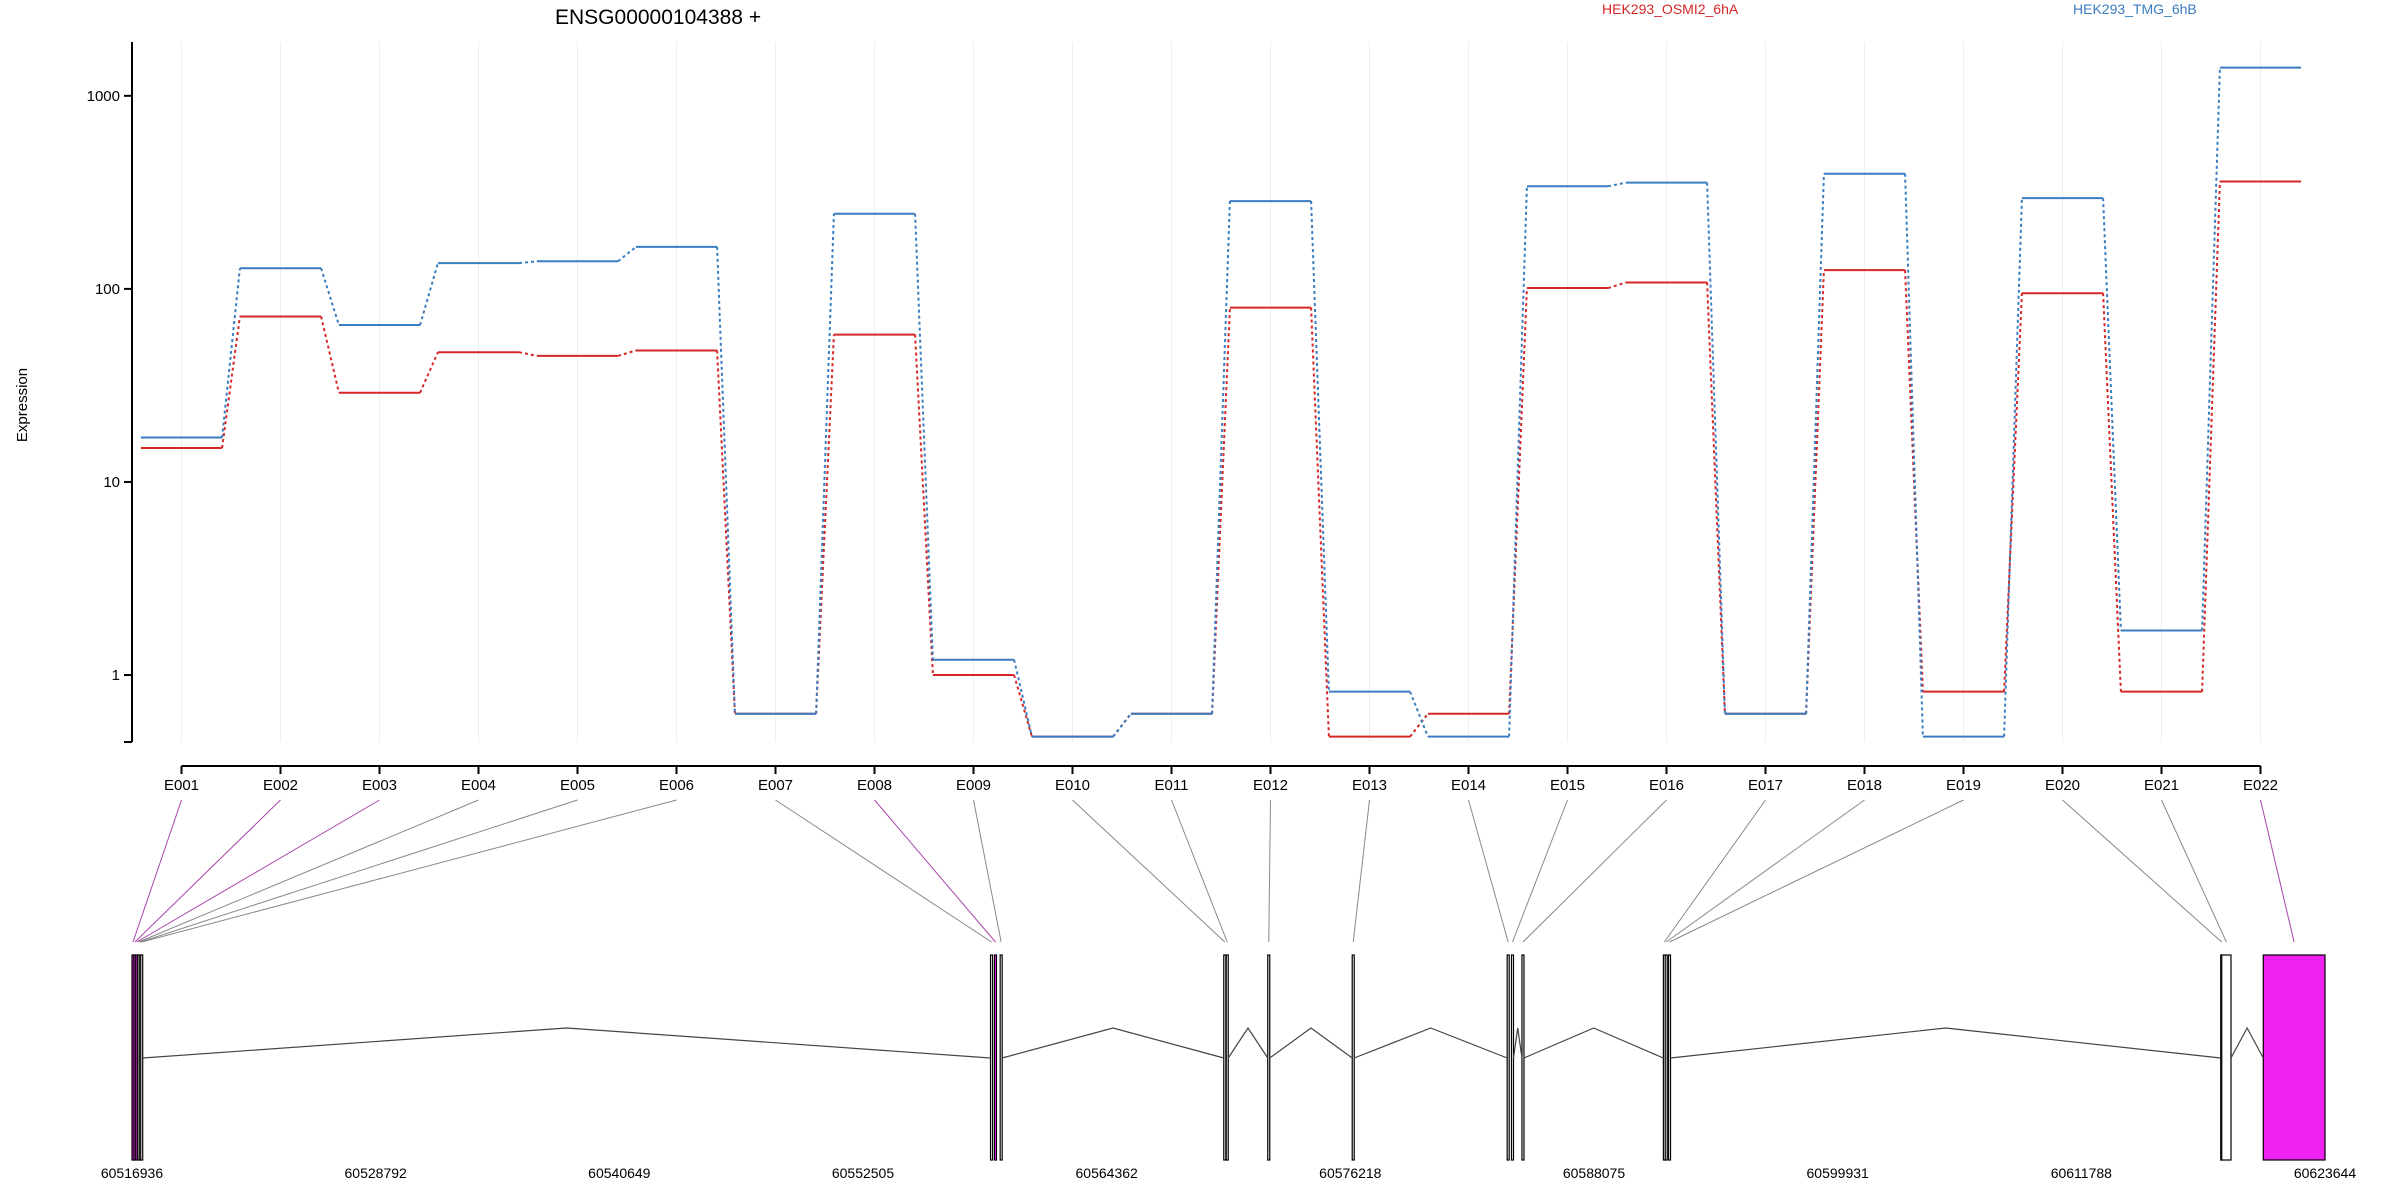  I want to click on connector-e010, so click(1149, 871).